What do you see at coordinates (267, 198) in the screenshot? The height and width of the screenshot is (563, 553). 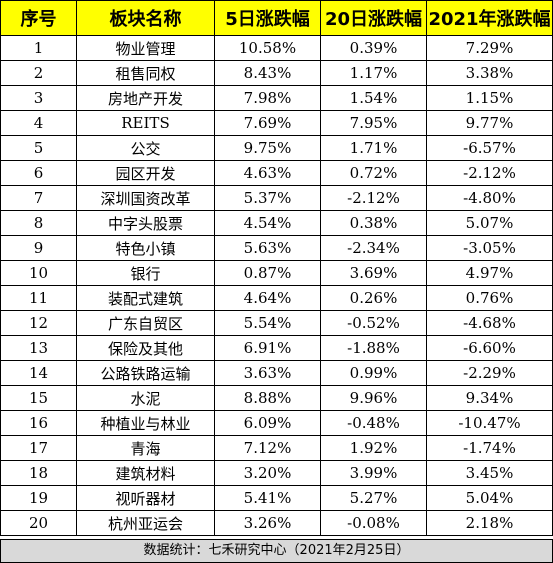 I see `cell-5day-change: 5.37%` at bounding box center [267, 198].